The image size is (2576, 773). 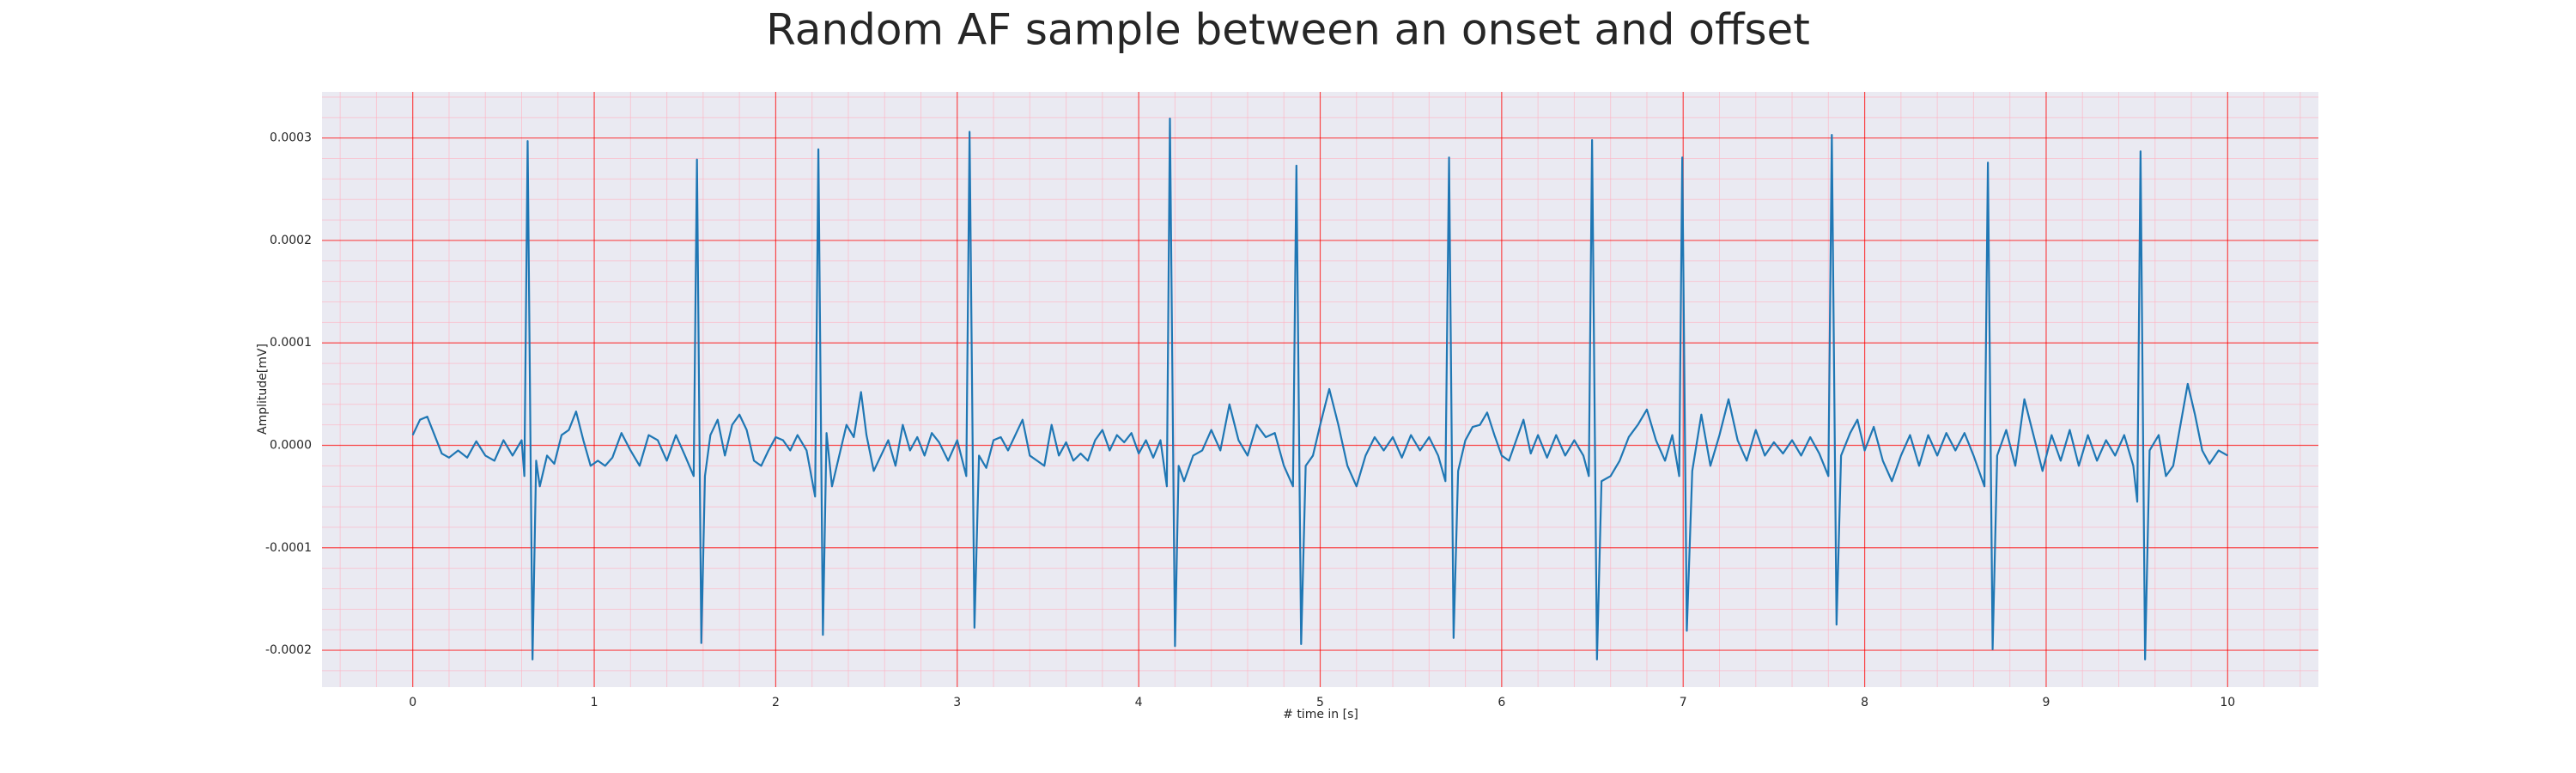 What do you see at coordinates (412, 702) in the screenshot?
I see `x-tick-label: 0` at bounding box center [412, 702].